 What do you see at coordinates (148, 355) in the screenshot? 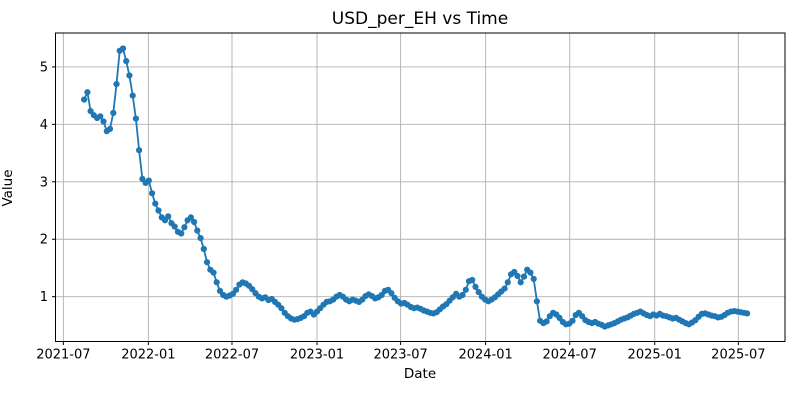
I see `x-tick-label: 2022-01` at bounding box center [148, 355].